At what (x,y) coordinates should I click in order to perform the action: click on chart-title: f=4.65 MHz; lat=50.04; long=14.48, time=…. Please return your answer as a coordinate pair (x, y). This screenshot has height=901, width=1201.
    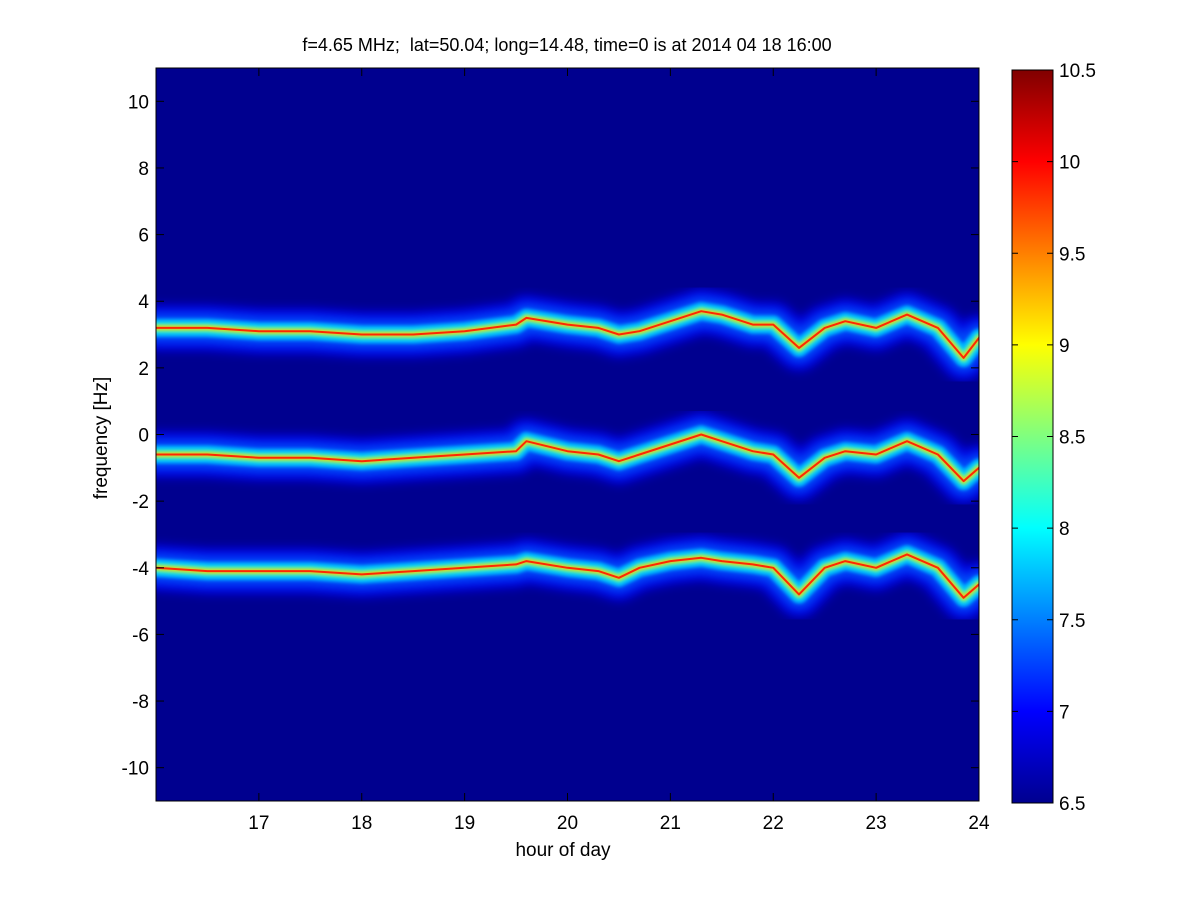
    Looking at the image, I should click on (566, 45).